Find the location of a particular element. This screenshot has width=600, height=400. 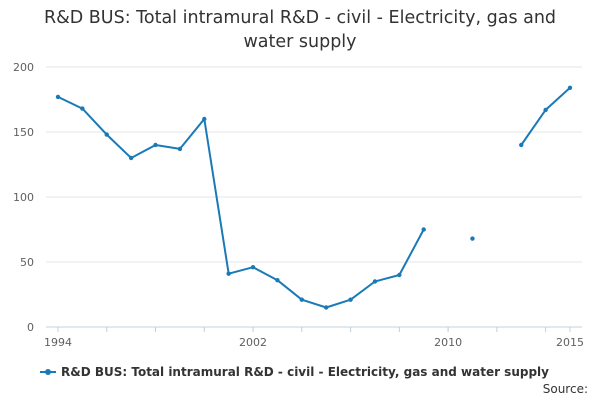

data-point-1998 is located at coordinates (155, 145).